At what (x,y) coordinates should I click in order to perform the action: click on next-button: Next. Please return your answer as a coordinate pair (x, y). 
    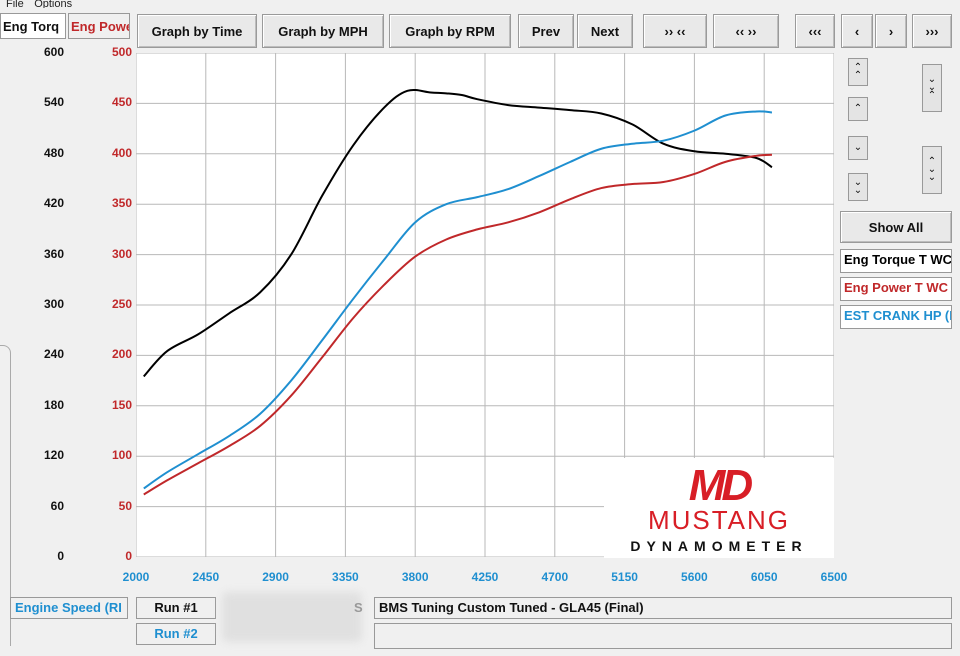
    Looking at the image, I should click on (605, 31).